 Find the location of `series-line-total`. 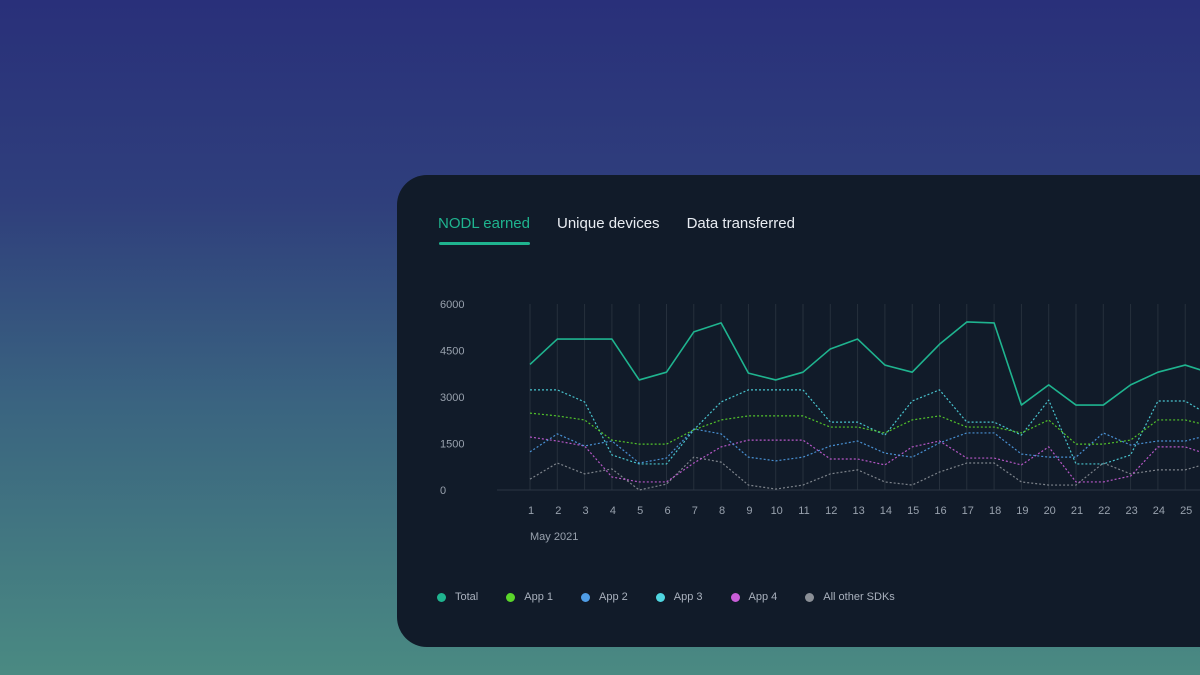

series-line-total is located at coordinates (864, 363).